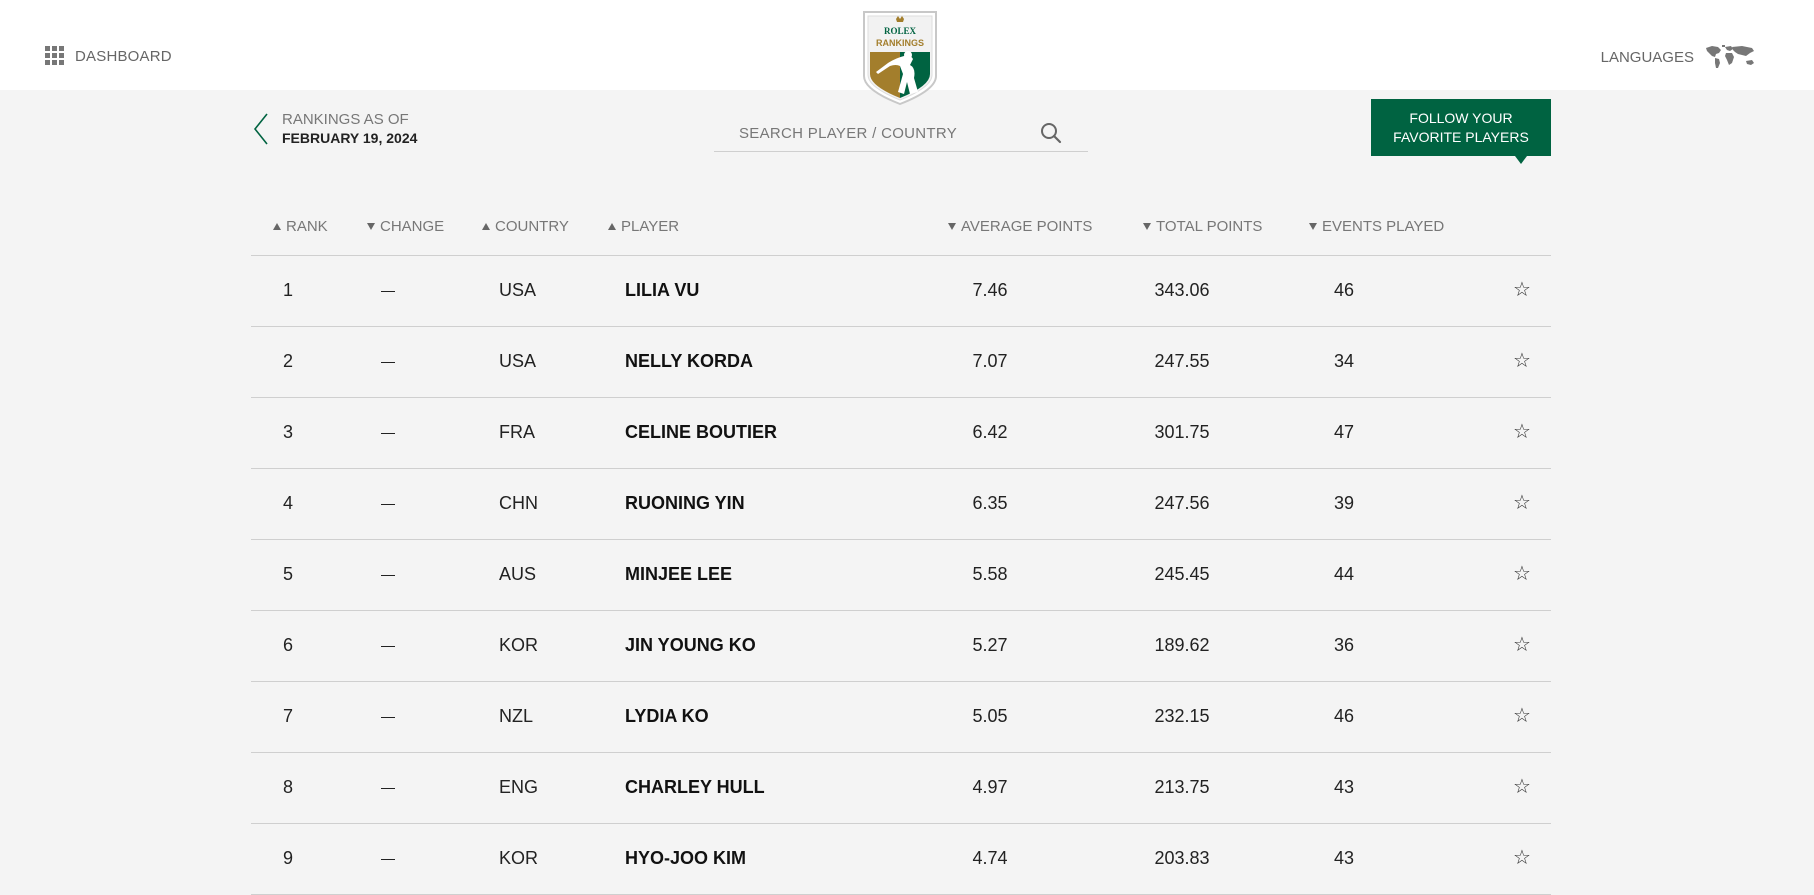  What do you see at coordinates (55, 56) in the screenshot?
I see `apps-grid-icon` at bounding box center [55, 56].